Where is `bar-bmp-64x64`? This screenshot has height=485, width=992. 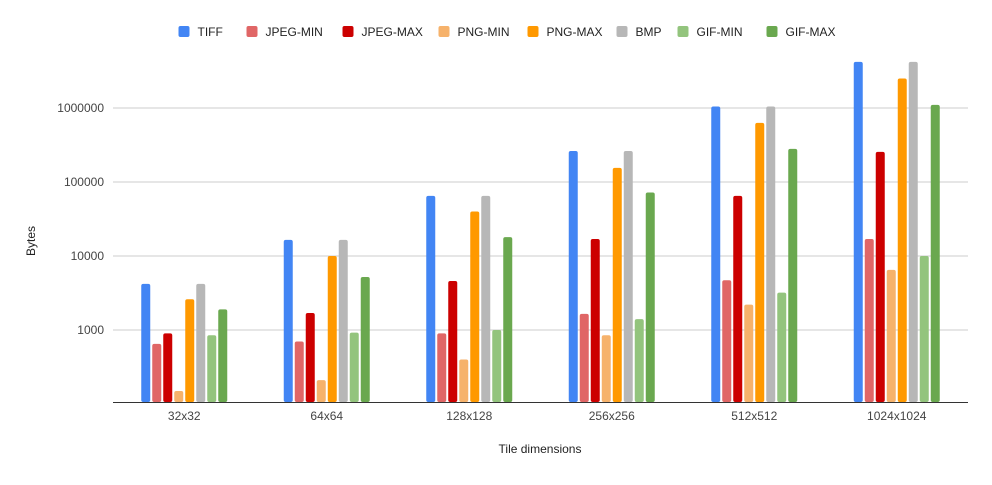 bar-bmp-64x64 is located at coordinates (343, 320).